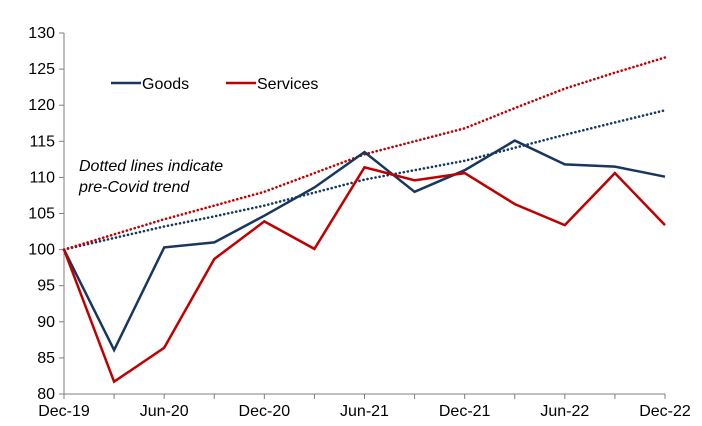  What do you see at coordinates (165, 84) in the screenshot?
I see `legend-label-goods: Goods` at bounding box center [165, 84].